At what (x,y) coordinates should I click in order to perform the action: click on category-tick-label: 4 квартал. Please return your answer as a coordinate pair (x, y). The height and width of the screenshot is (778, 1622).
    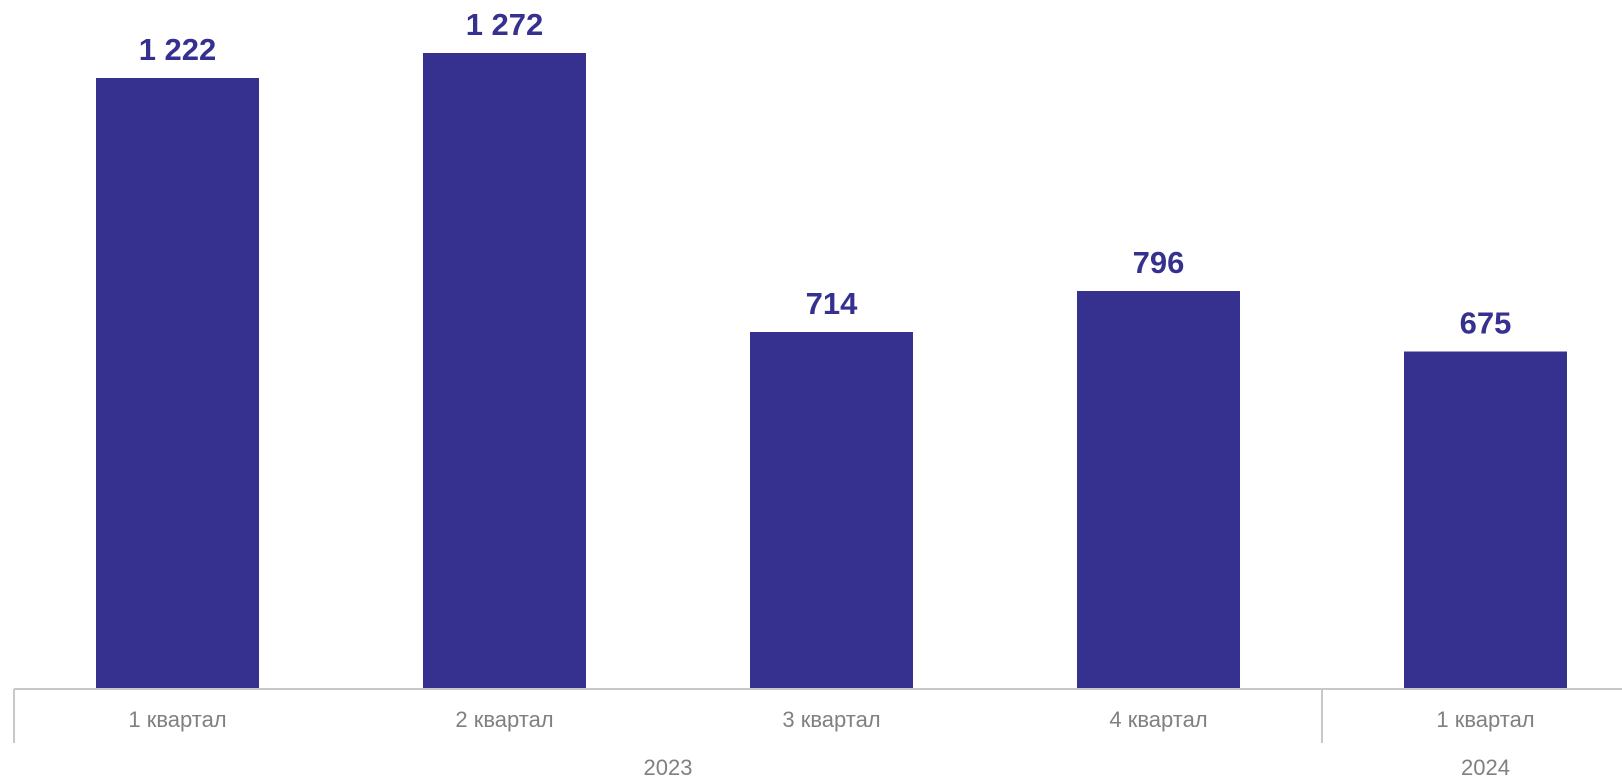
    Looking at the image, I should click on (1158, 719).